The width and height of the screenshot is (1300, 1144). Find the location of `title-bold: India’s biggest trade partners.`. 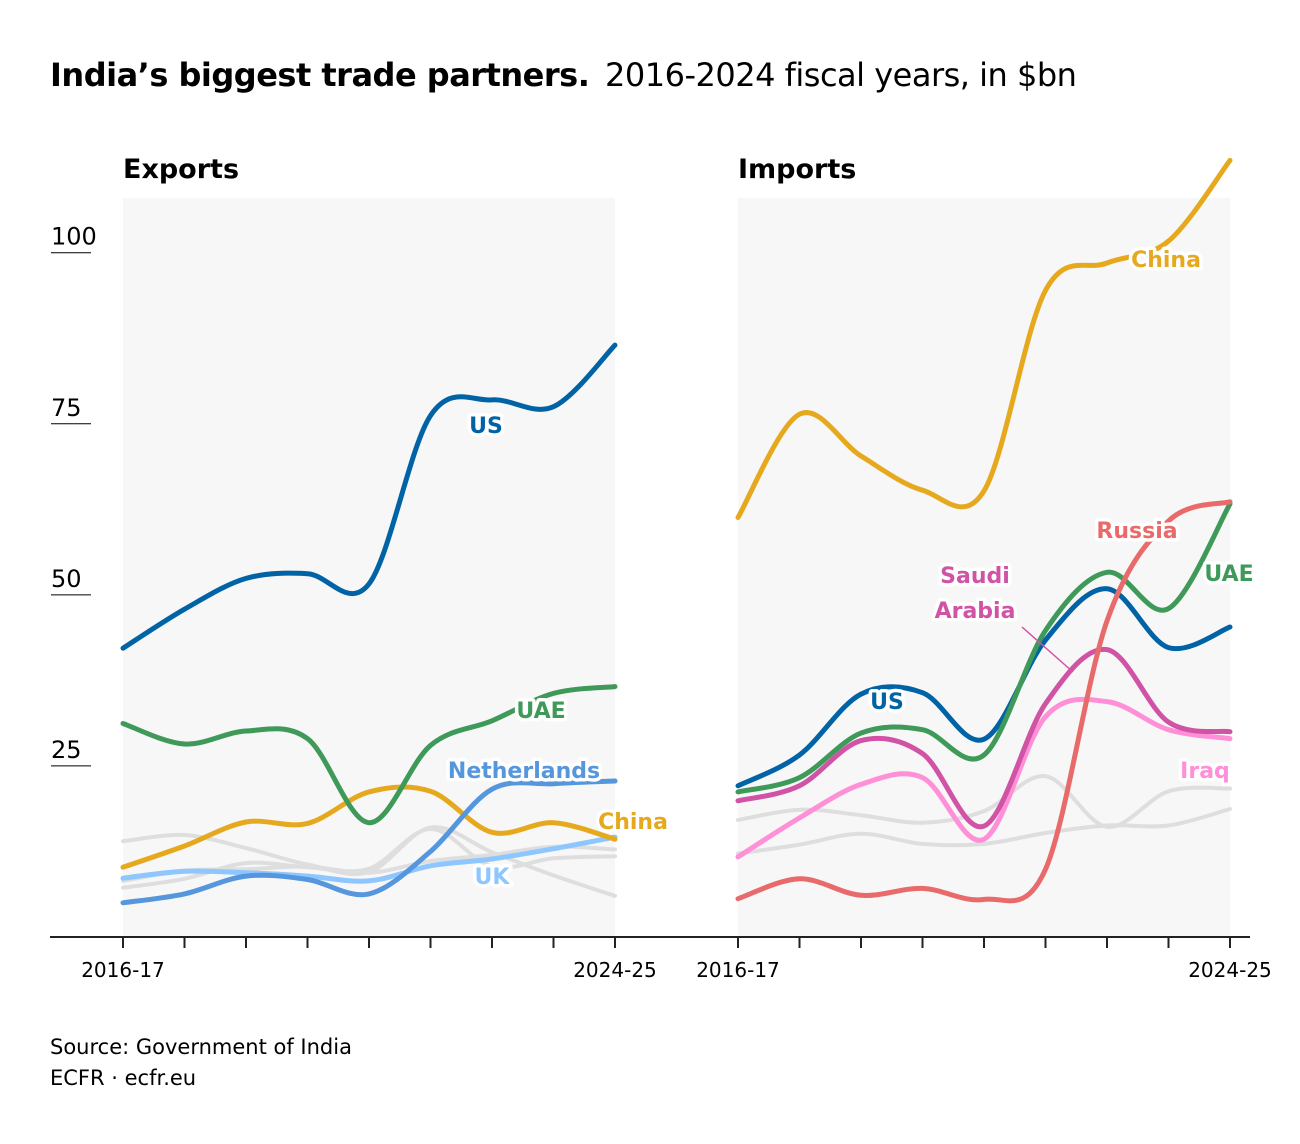

title-bold: India’s biggest trade partners. is located at coordinates (320, 75).